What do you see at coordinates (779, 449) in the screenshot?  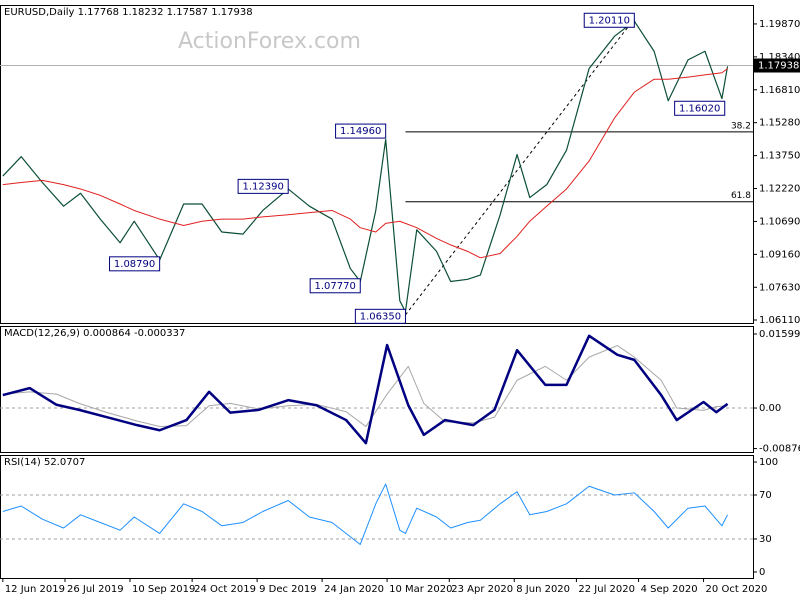 I see `y-tick-label: -0.00876` at bounding box center [779, 449].